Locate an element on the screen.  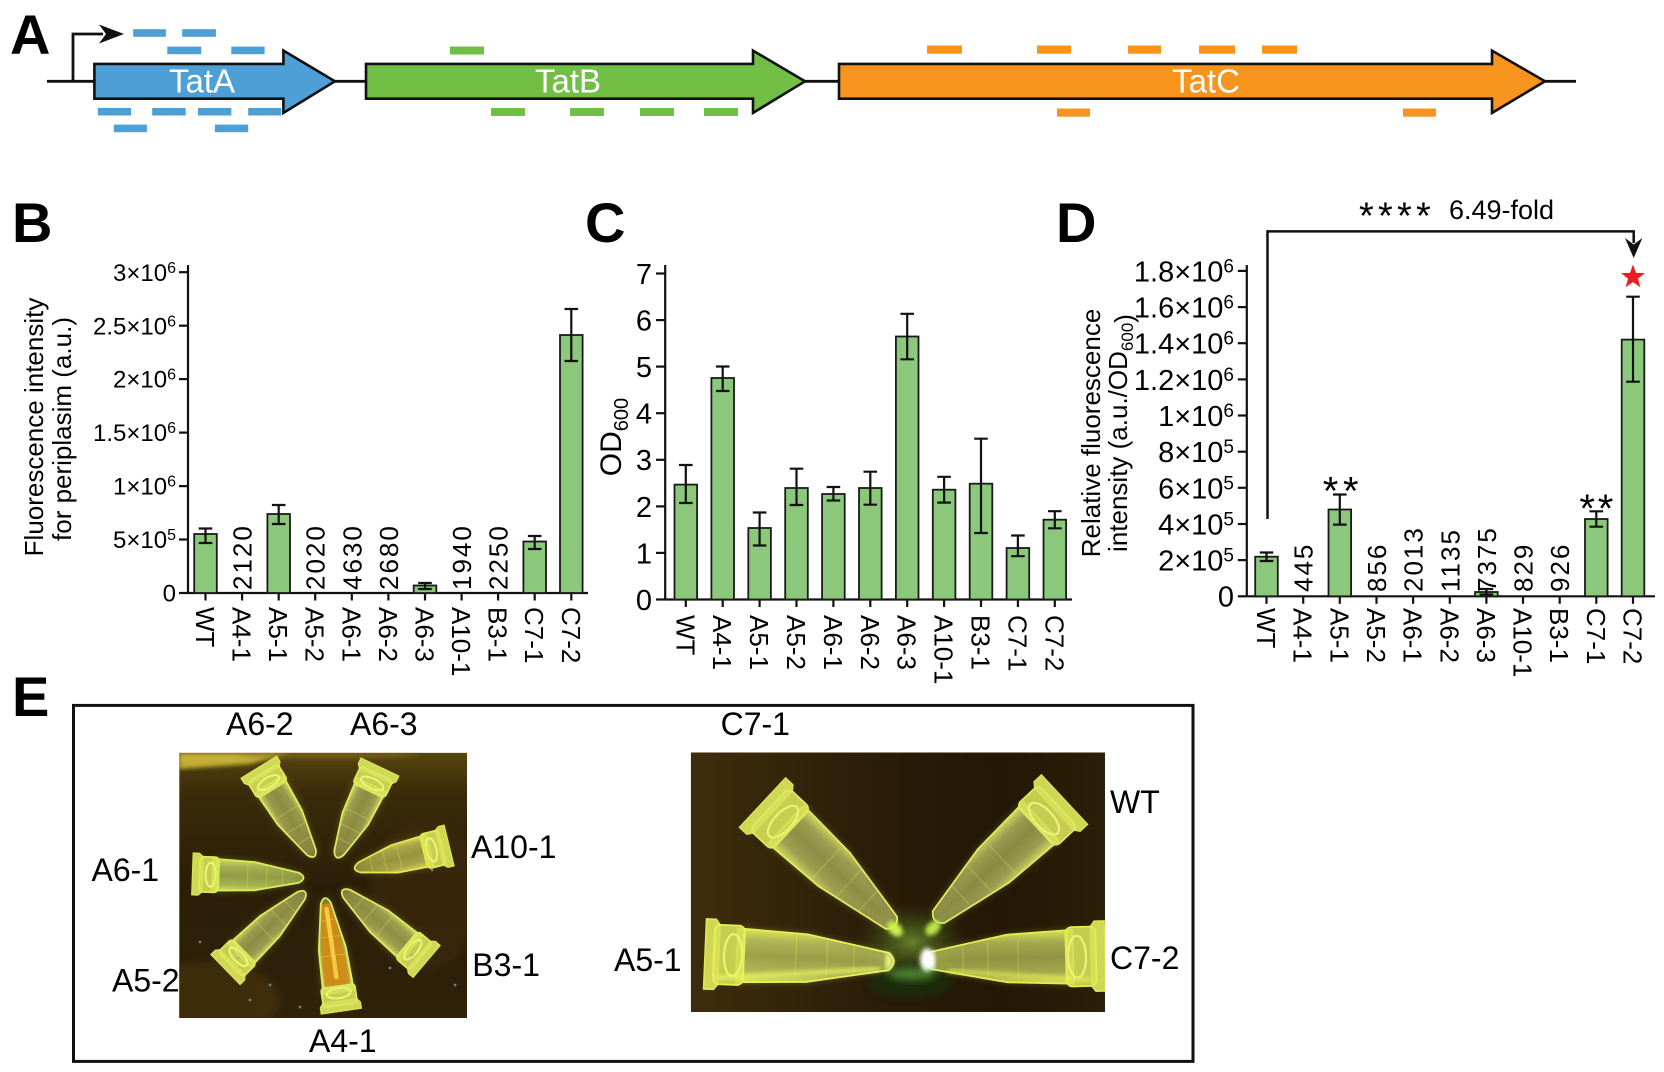
svg-text: 856 is located at coordinates (1377, 567).